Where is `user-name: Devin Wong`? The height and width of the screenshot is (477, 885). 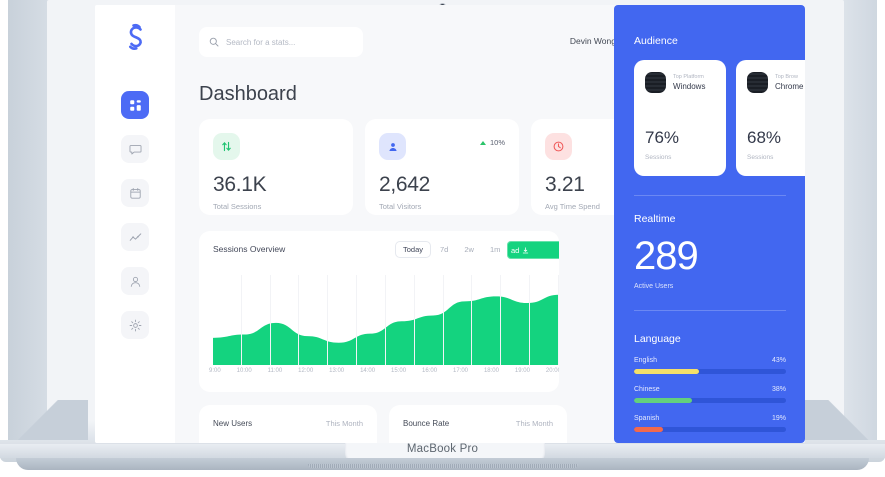
user-name: Devin Wong is located at coordinates (592, 41).